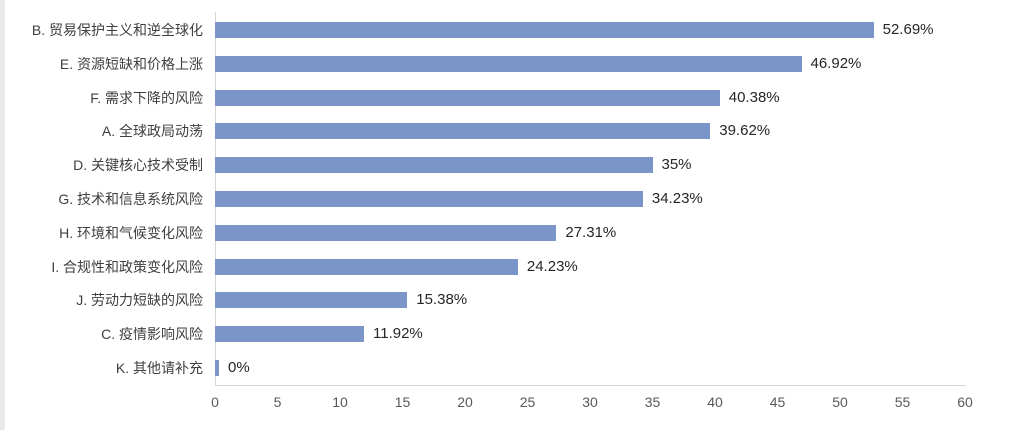 The image size is (1029, 430). I want to click on x-tick-label: 60, so click(965, 402).